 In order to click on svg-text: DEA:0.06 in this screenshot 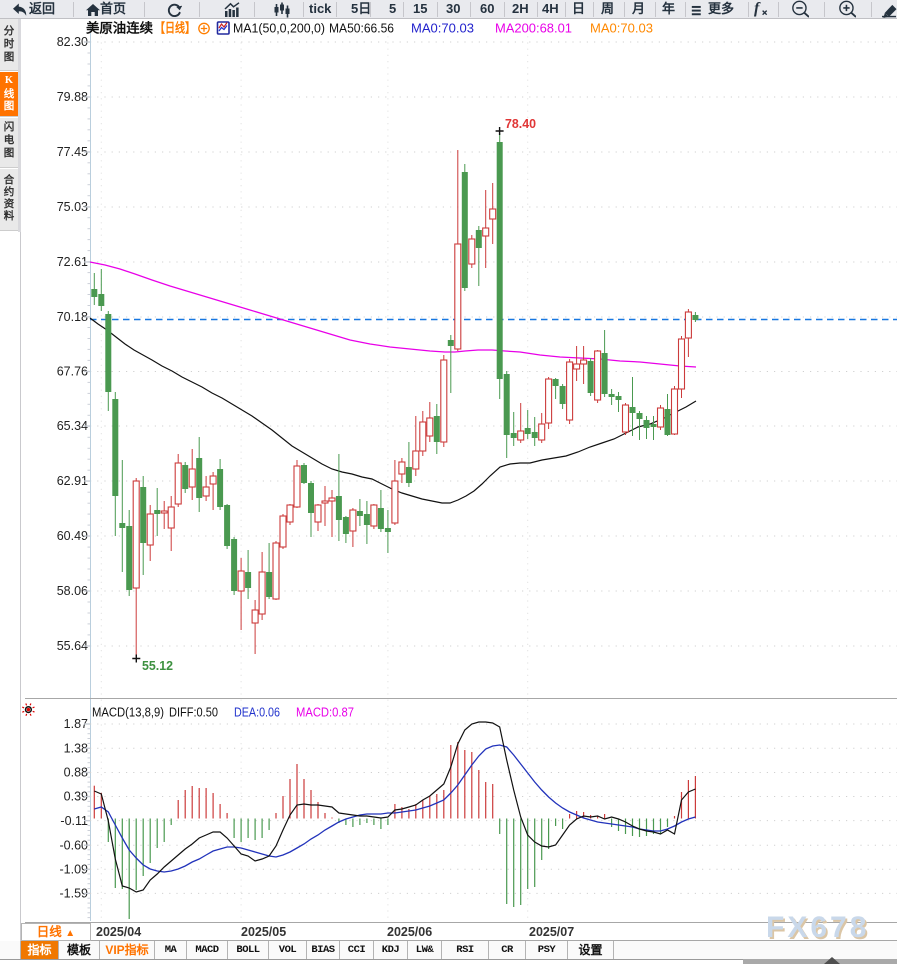, I will do `click(257, 712)`.